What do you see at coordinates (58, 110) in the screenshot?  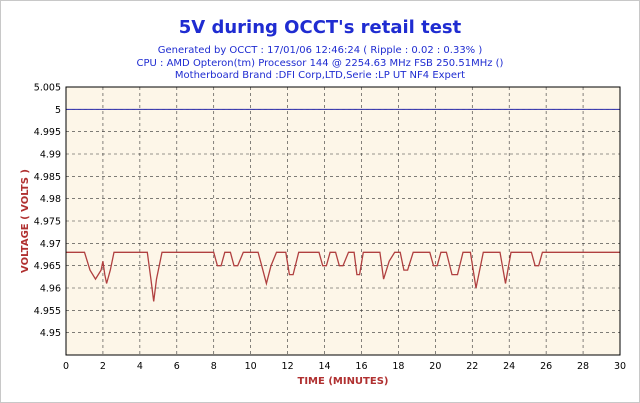 I see `y-tick-label: 5` at bounding box center [58, 110].